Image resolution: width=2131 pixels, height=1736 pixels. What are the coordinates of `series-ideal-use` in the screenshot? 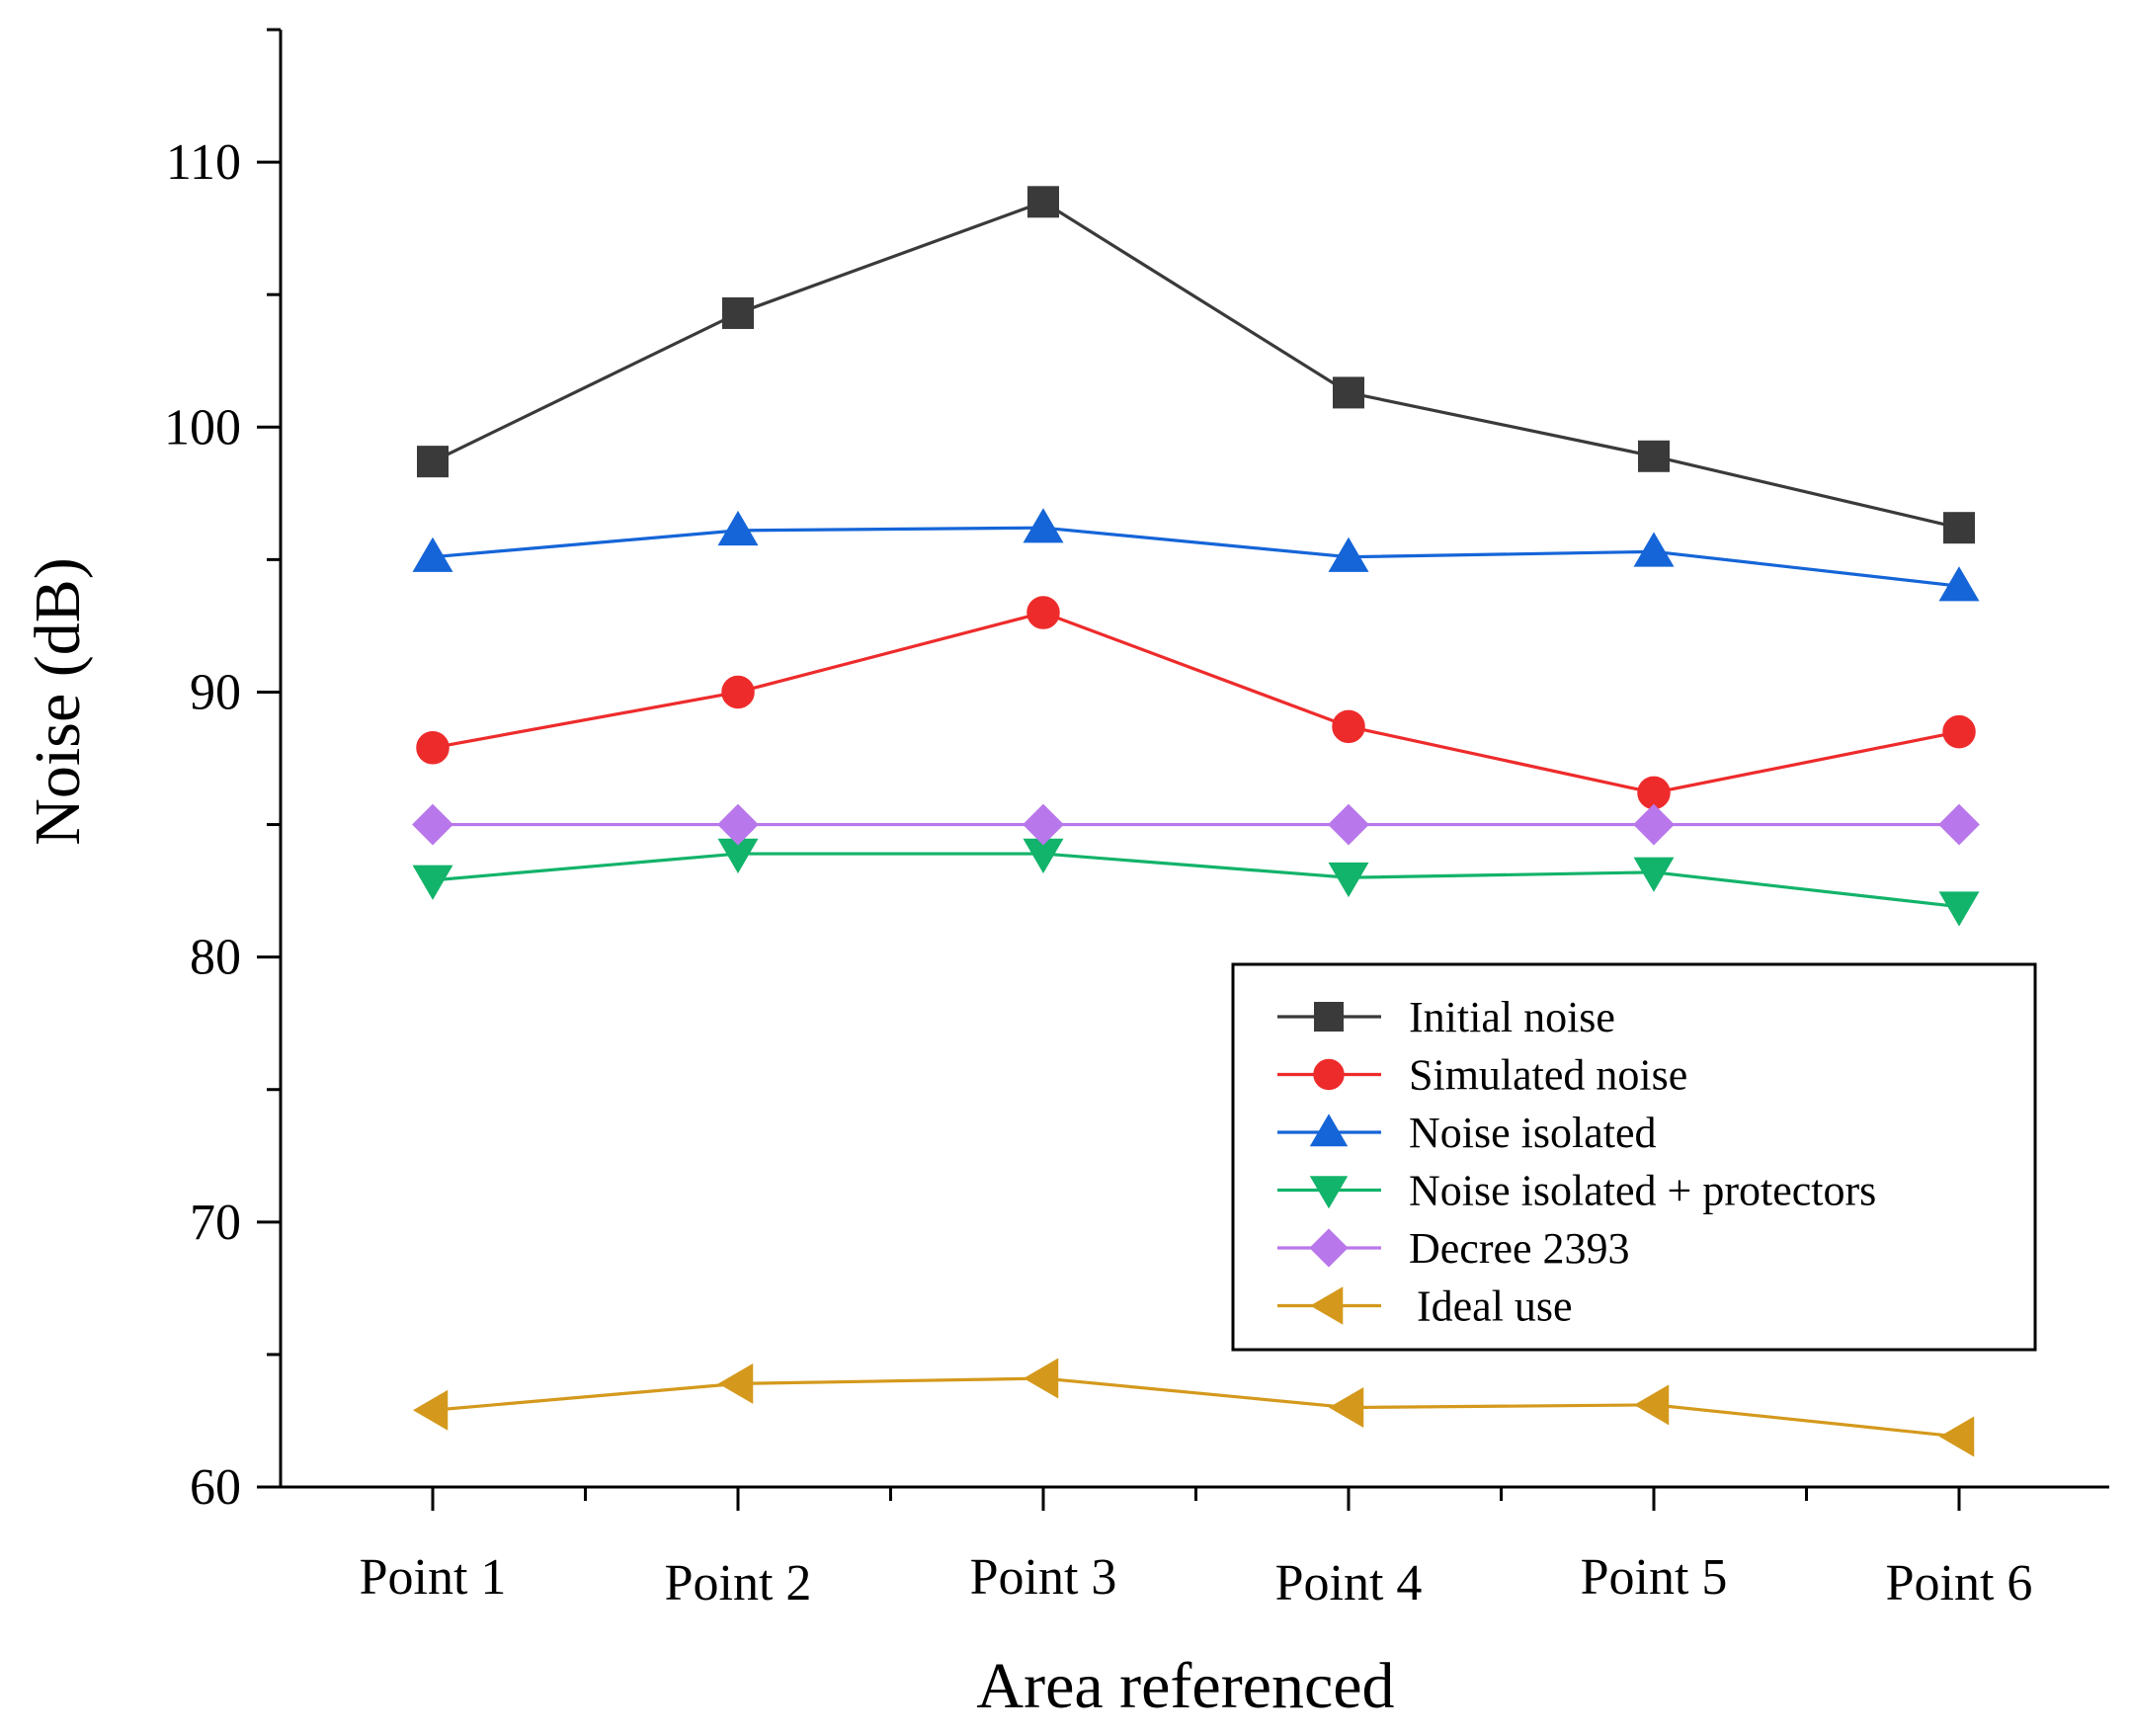 It's located at (1194, 1408).